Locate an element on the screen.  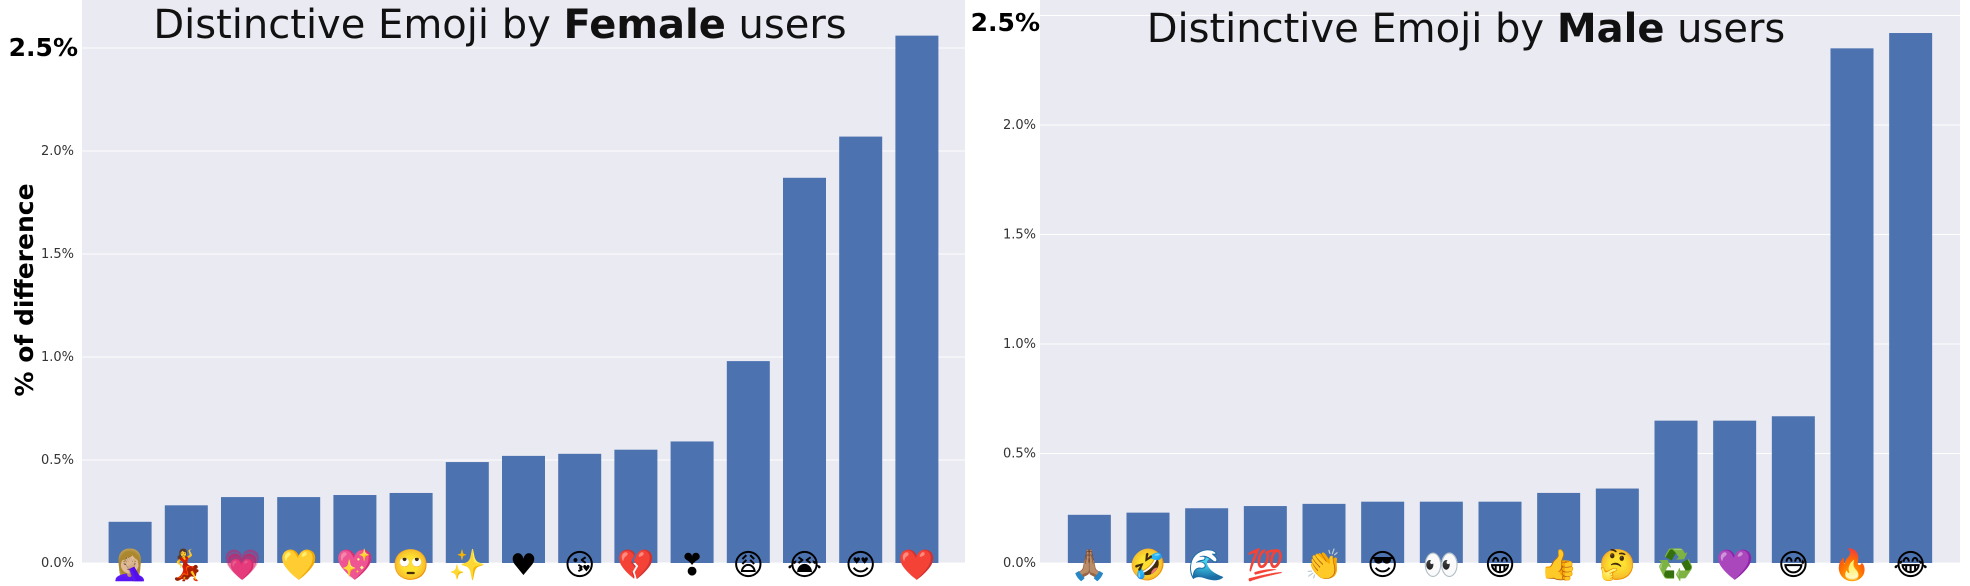
x-tick-emoji: 💃 is located at coordinates (186, 565).